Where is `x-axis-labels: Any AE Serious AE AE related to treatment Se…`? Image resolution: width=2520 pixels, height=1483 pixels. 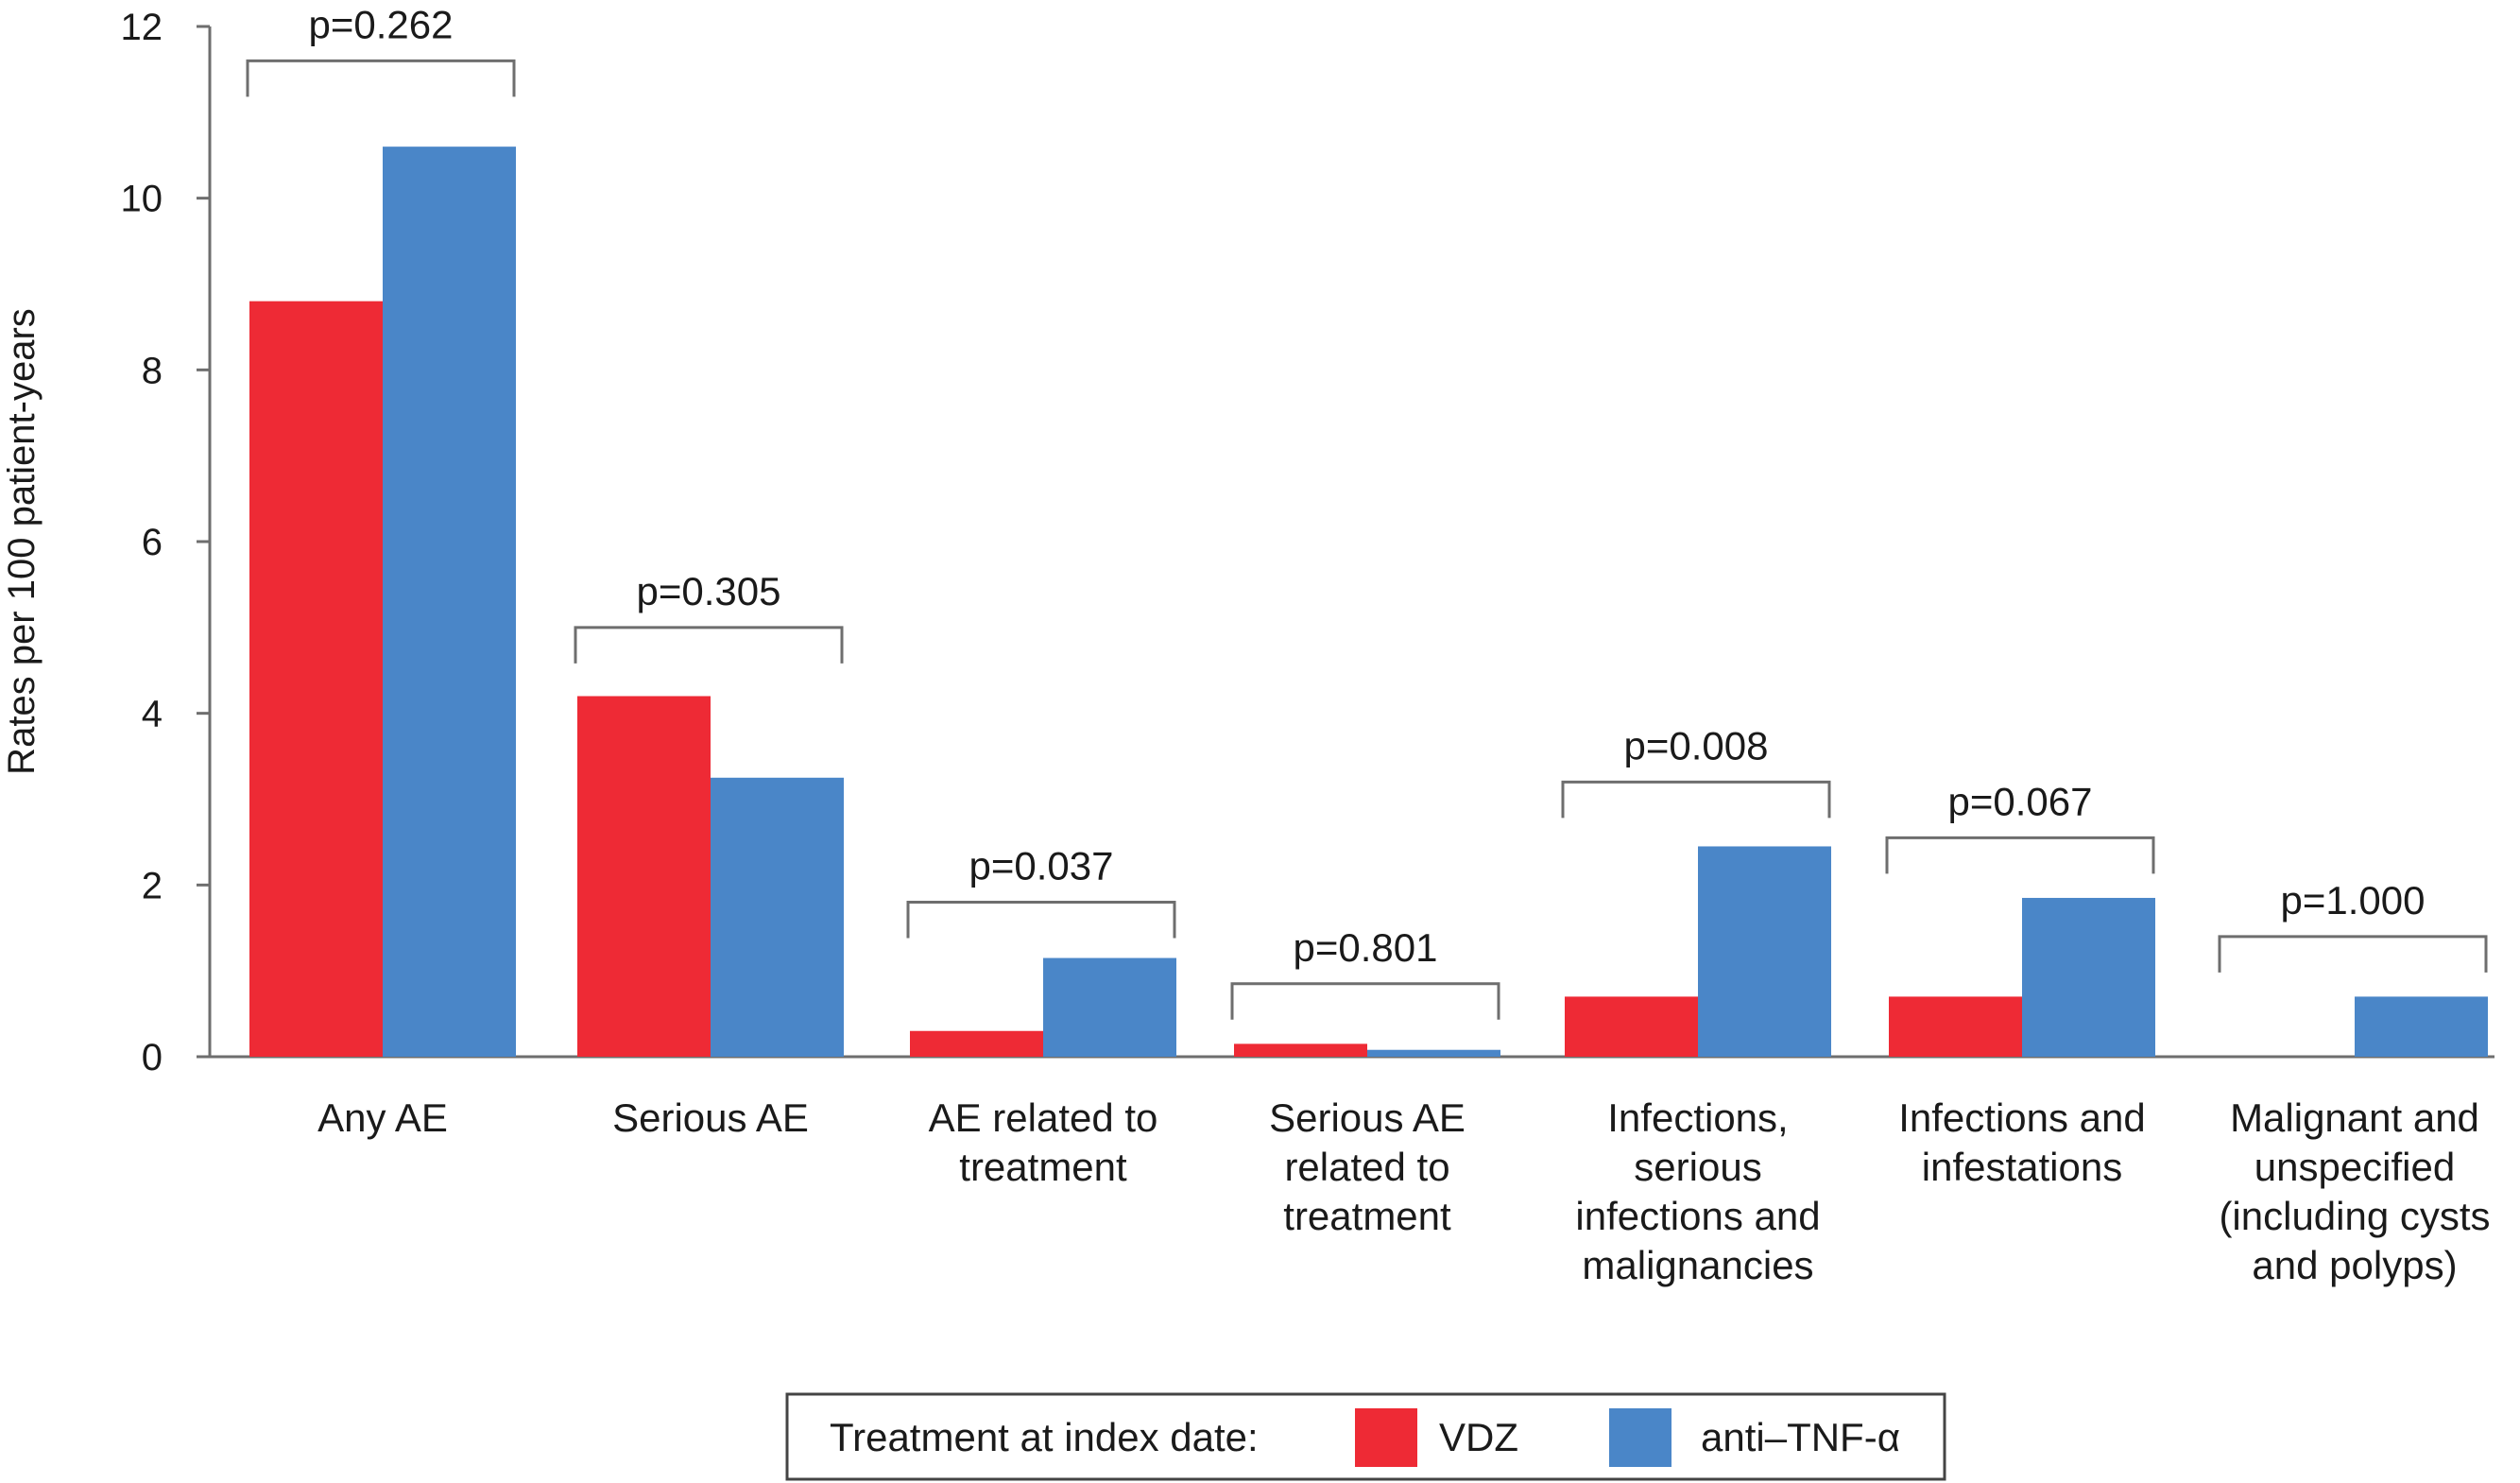 x-axis-labels: Any AE Serious AE AE related to treatment Se… is located at coordinates (1403, 1191).